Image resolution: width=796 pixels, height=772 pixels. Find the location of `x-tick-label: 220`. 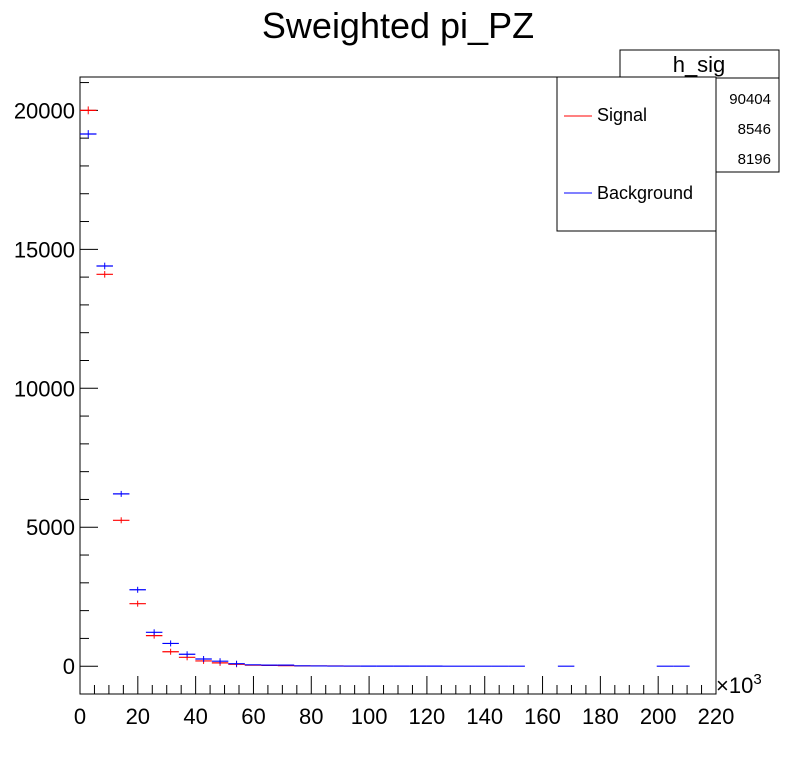

x-tick-label: 220 is located at coordinates (716, 716).